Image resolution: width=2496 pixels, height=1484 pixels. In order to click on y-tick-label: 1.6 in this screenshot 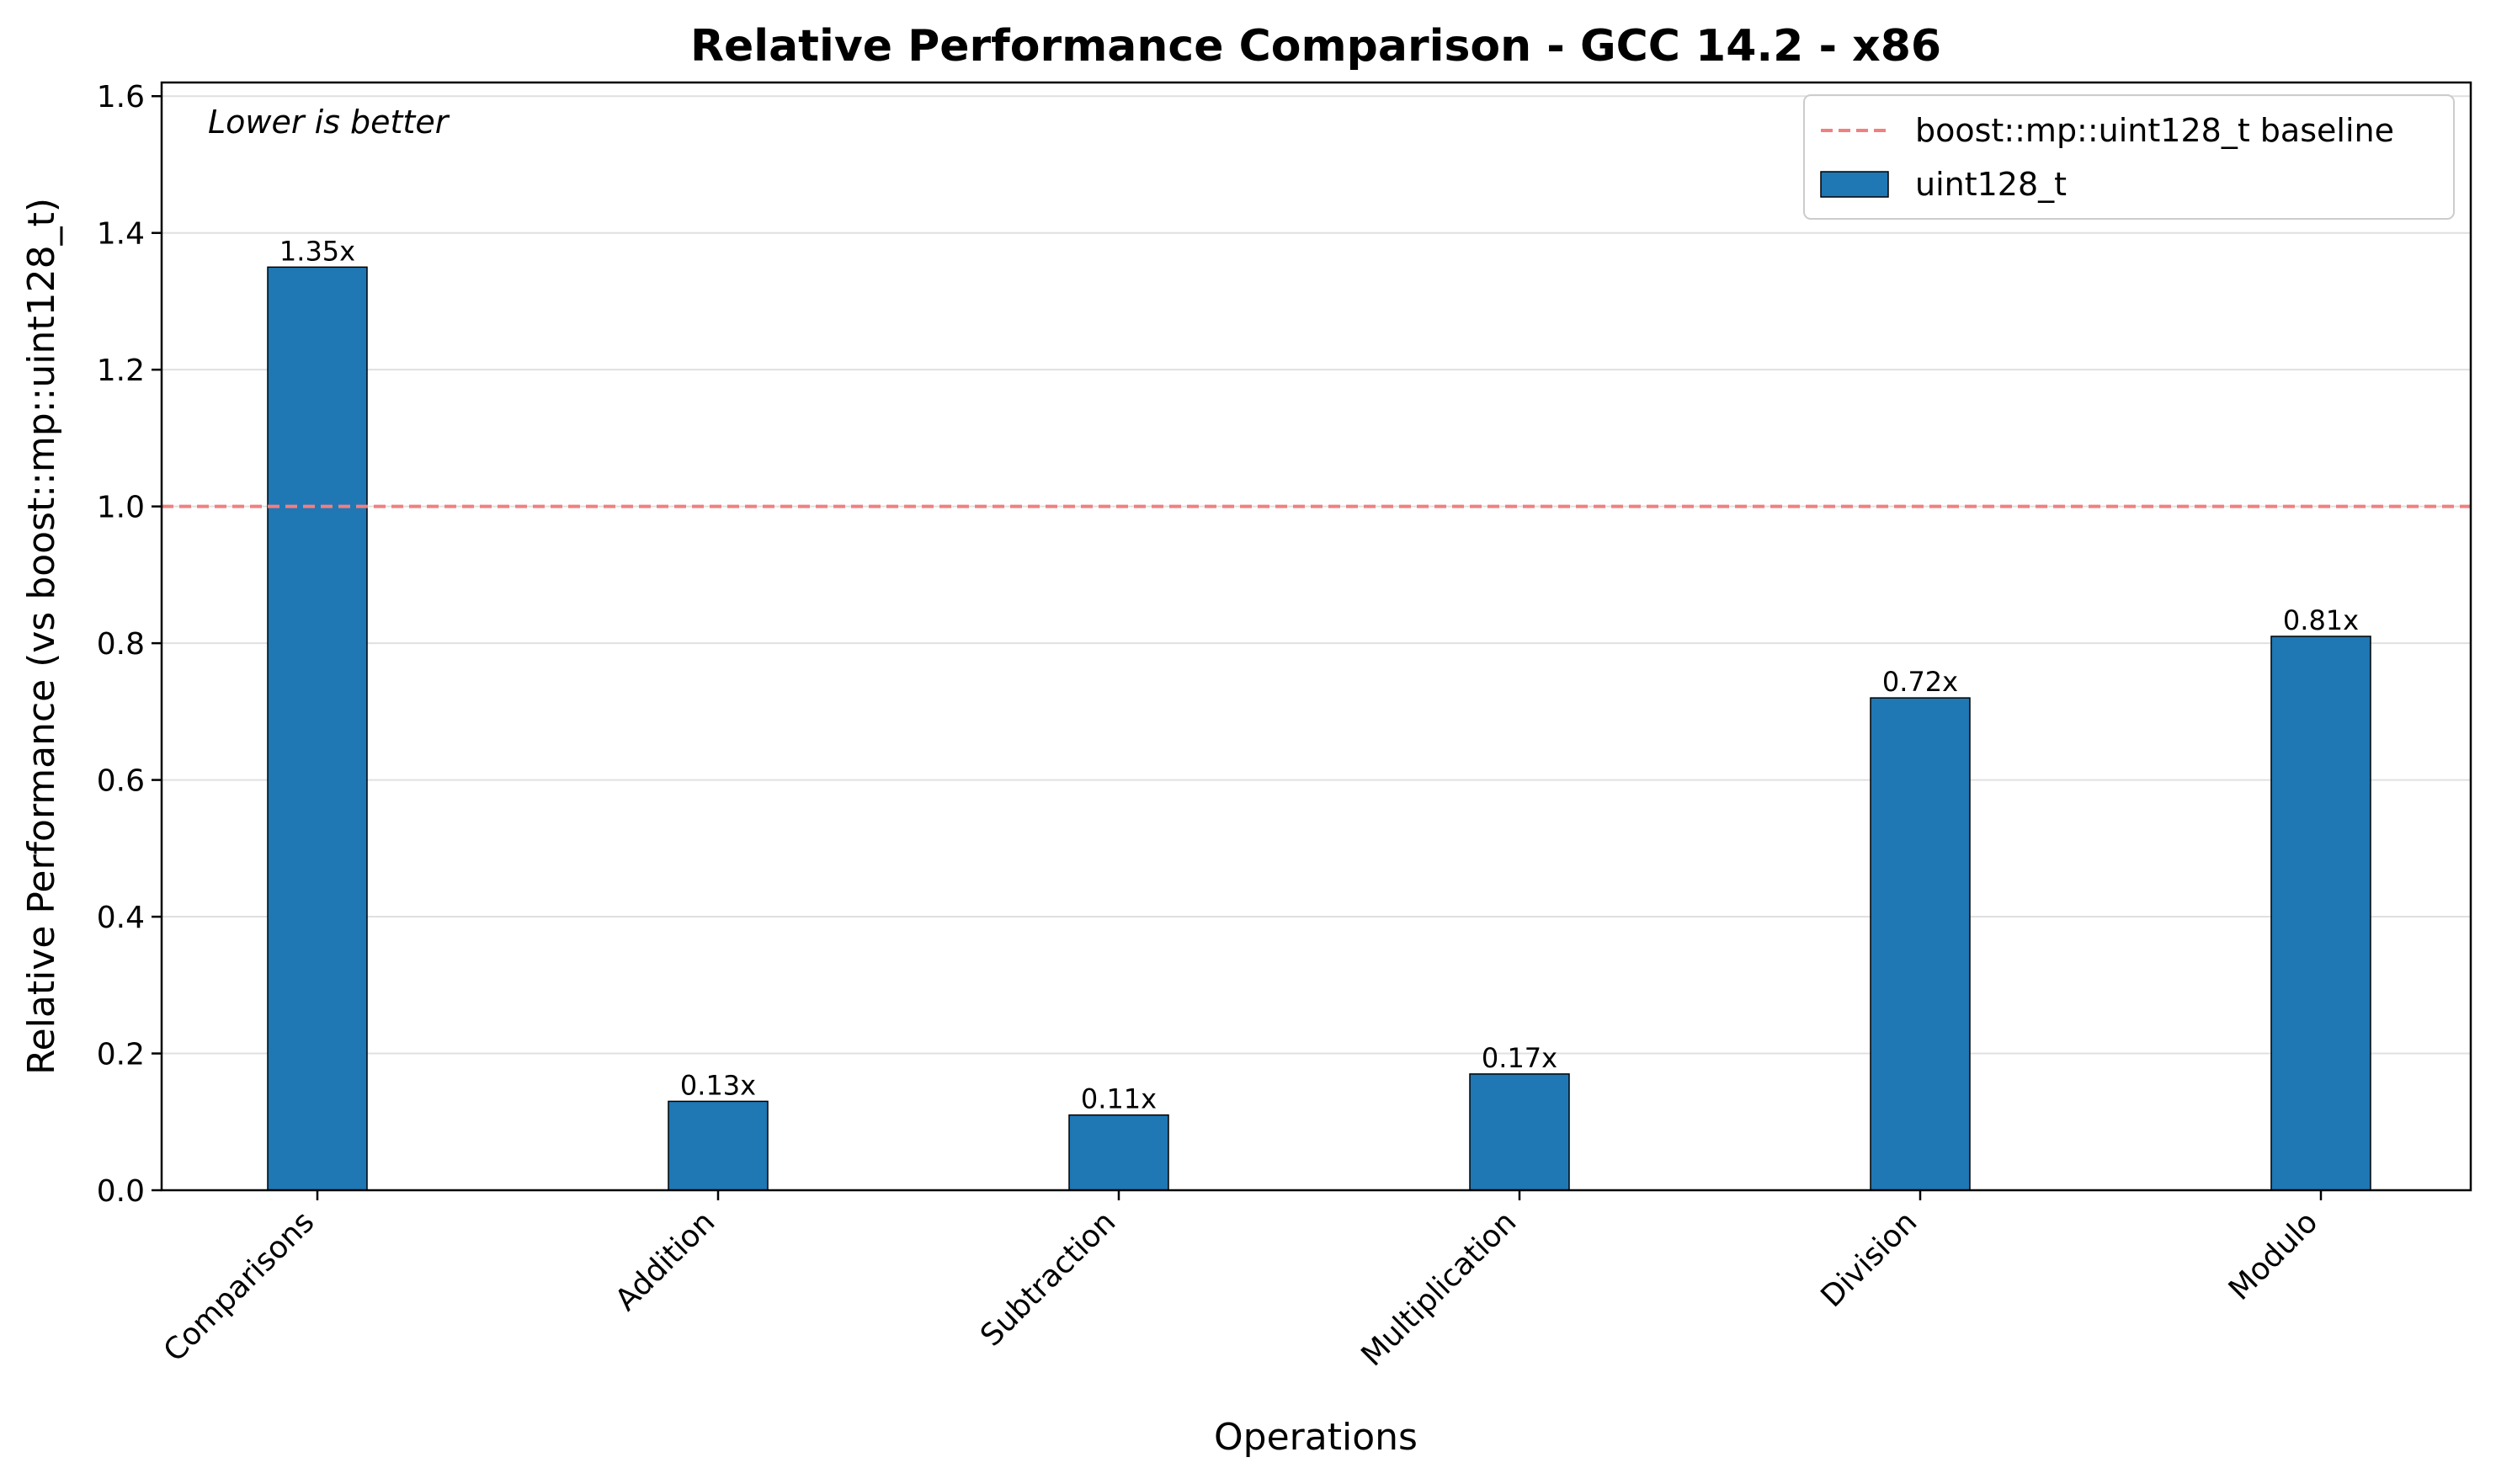, I will do `click(121, 97)`.